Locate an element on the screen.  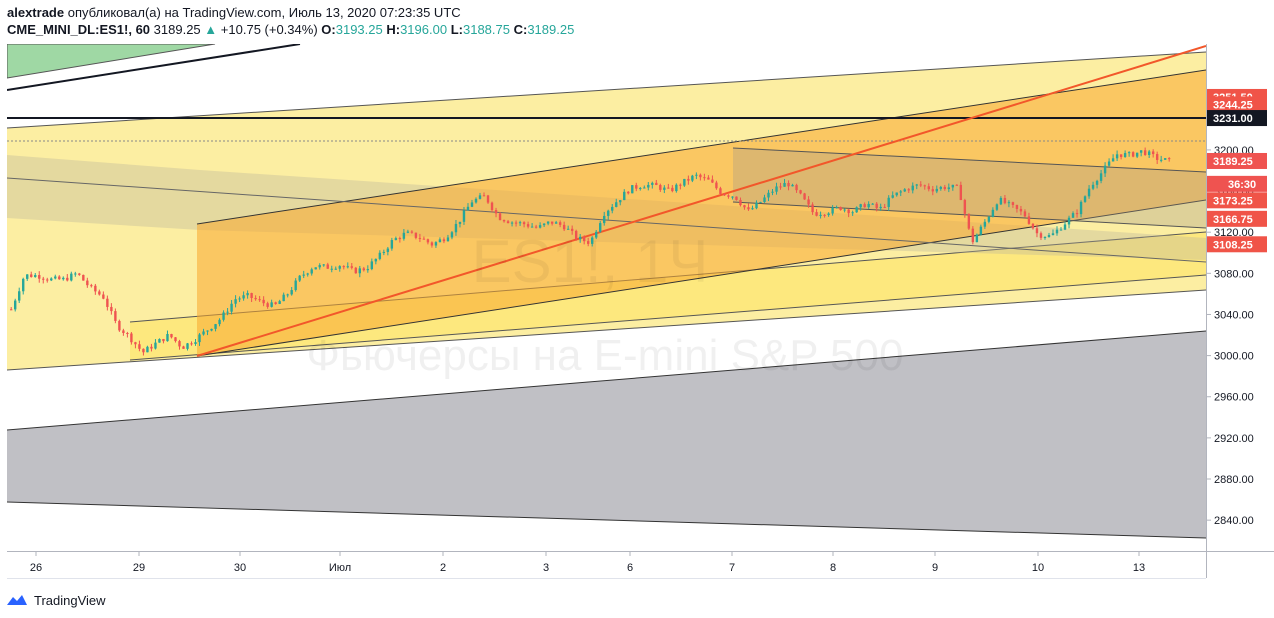
price-tick-label: 3080.00 is located at coordinates (1234, 274).